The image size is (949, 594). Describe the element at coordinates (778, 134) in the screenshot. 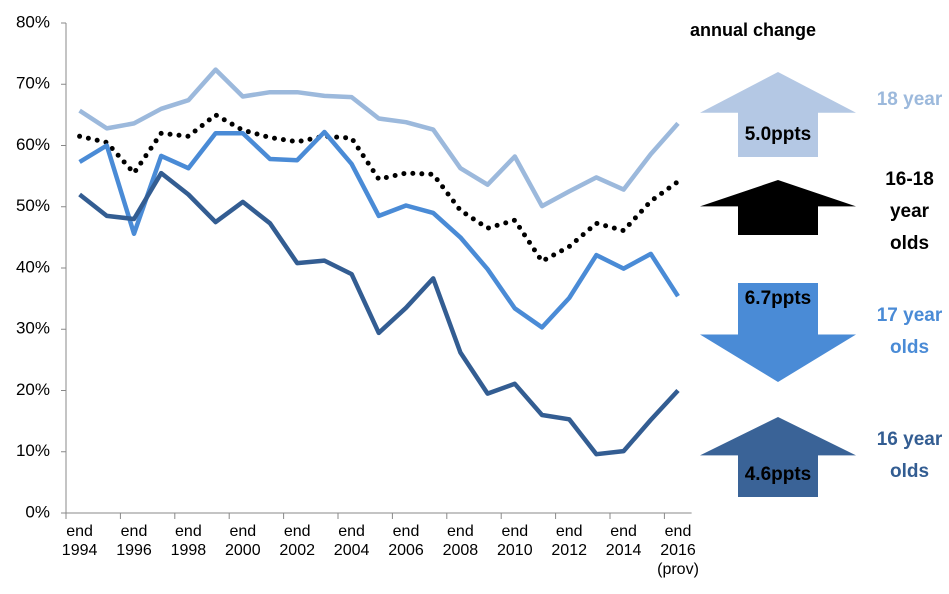

I see `change-label: 5.0ppts` at that location.